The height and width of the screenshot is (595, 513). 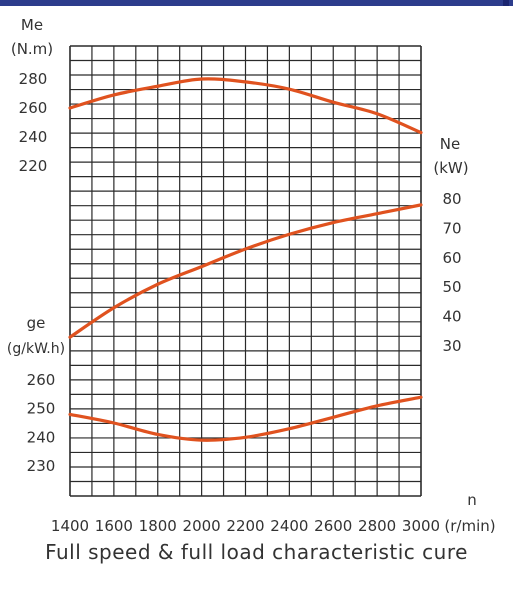 What do you see at coordinates (41, 409) in the screenshot?
I see `fuel-tick-label: 250` at bounding box center [41, 409].